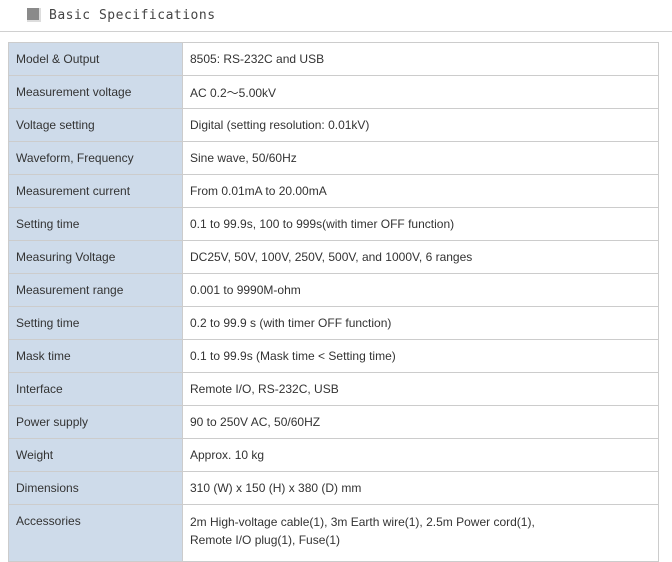  I want to click on spec-label: Weight, so click(95, 455).